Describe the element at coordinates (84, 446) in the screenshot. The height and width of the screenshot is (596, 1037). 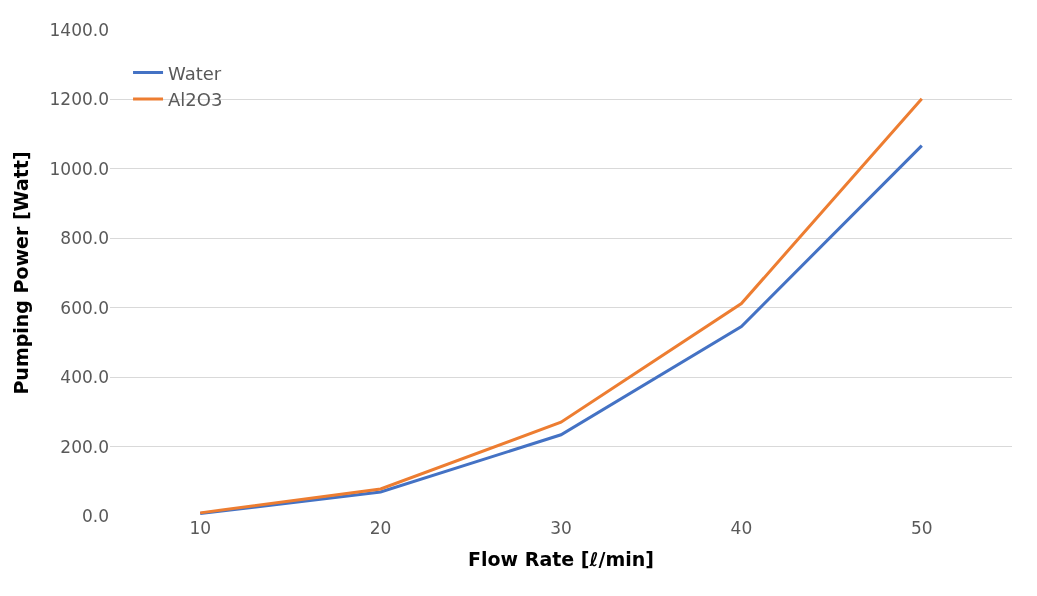
I see `y-tick-label: 200.0` at that location.